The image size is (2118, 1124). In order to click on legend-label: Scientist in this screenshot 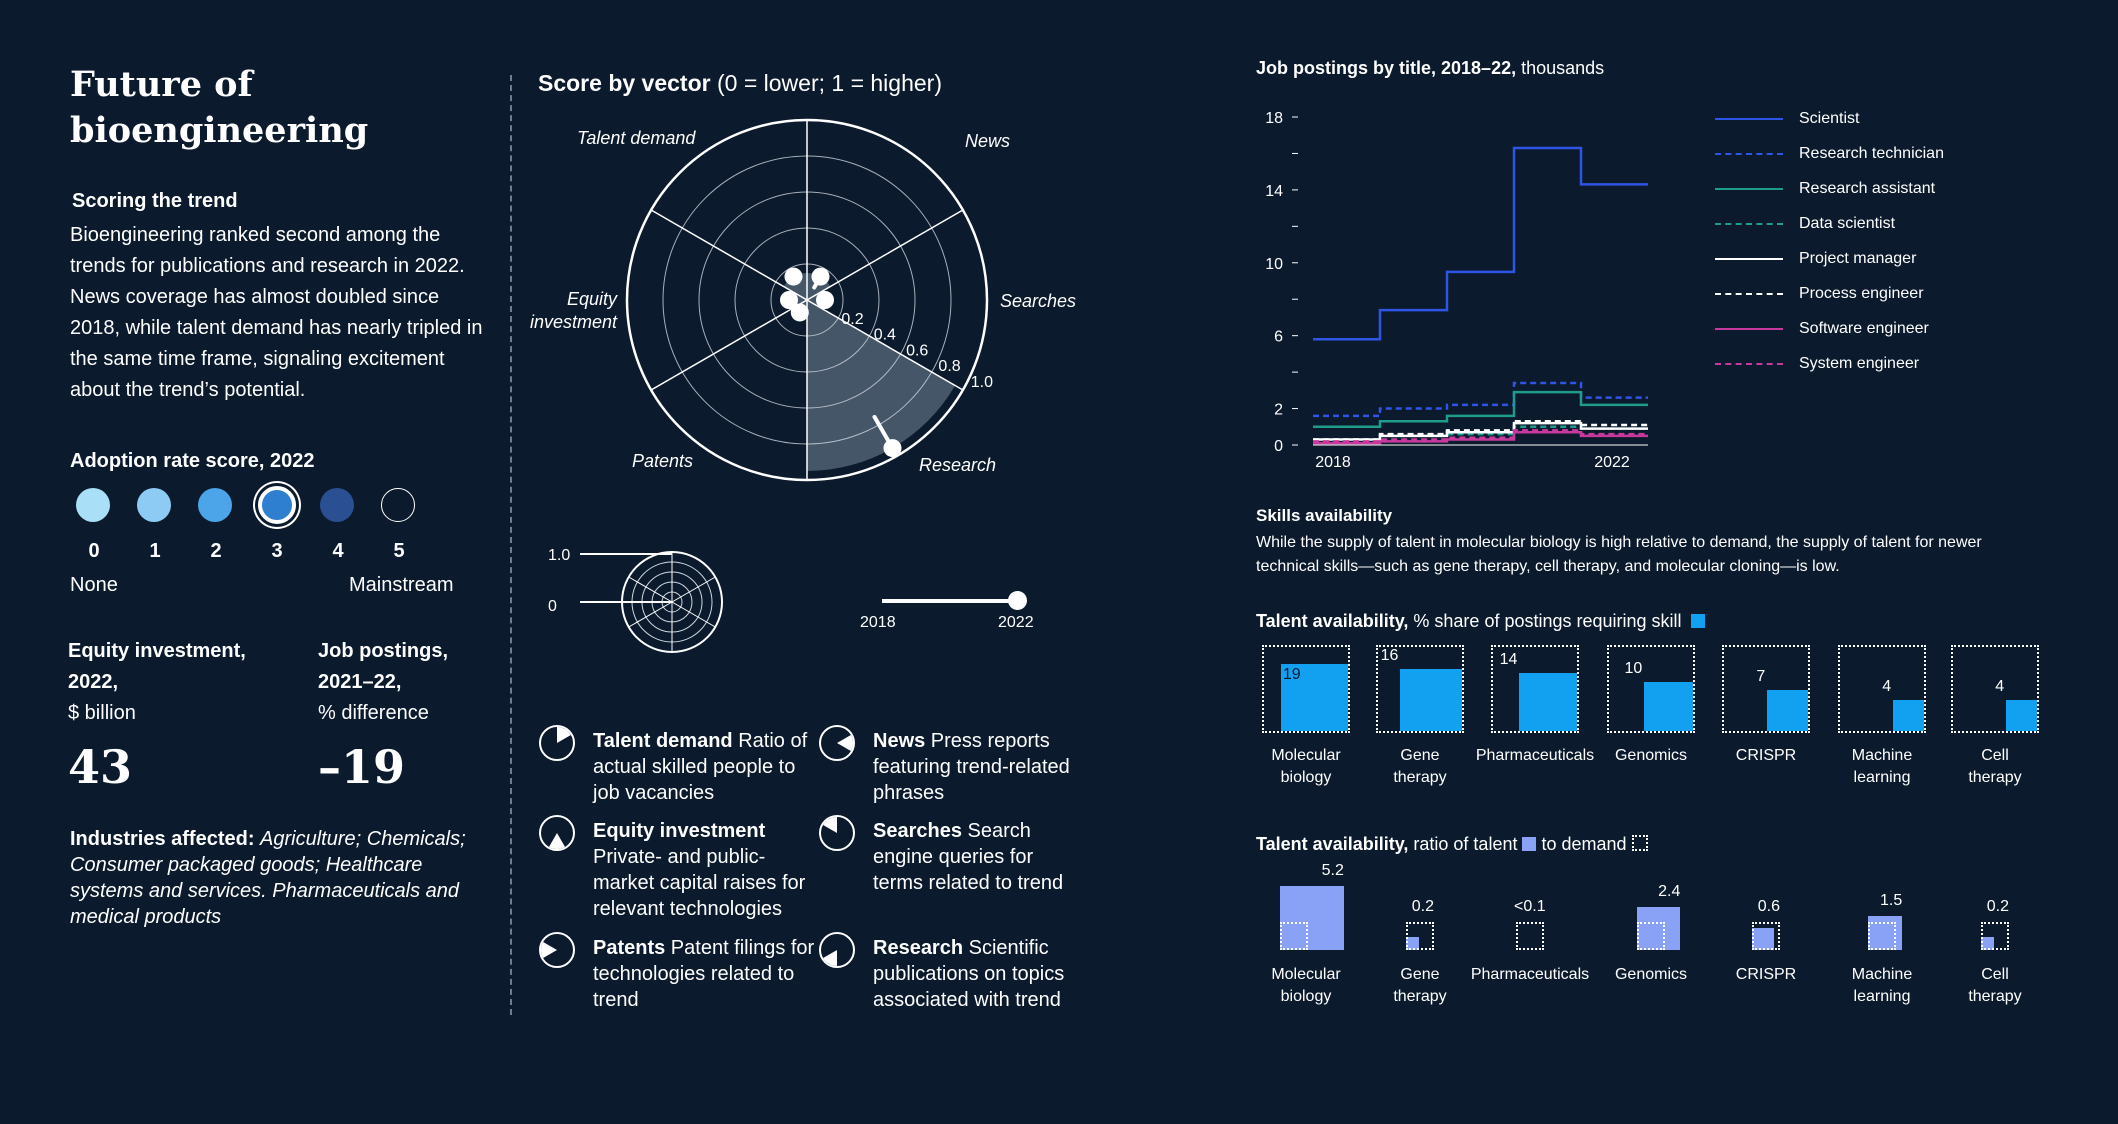, I will do `click(1829, 118)`.